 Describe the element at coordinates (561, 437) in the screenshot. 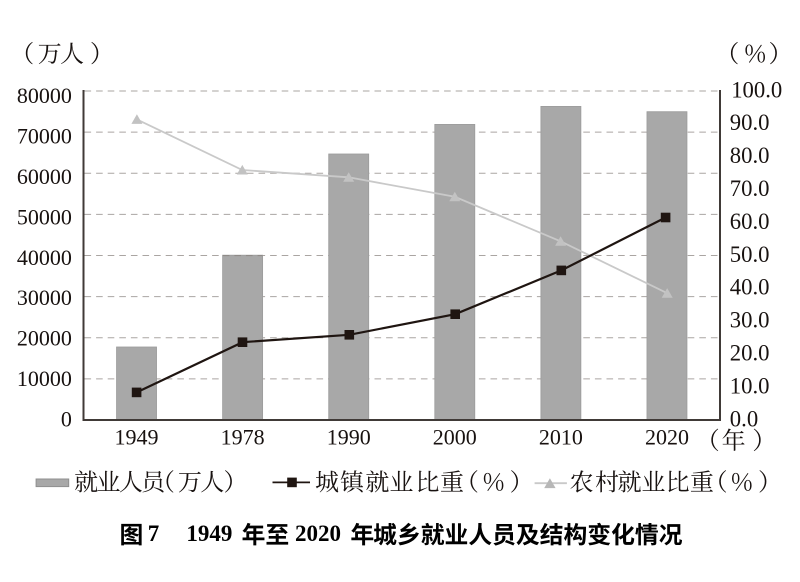

I see `svg-text: 2010` at that location.